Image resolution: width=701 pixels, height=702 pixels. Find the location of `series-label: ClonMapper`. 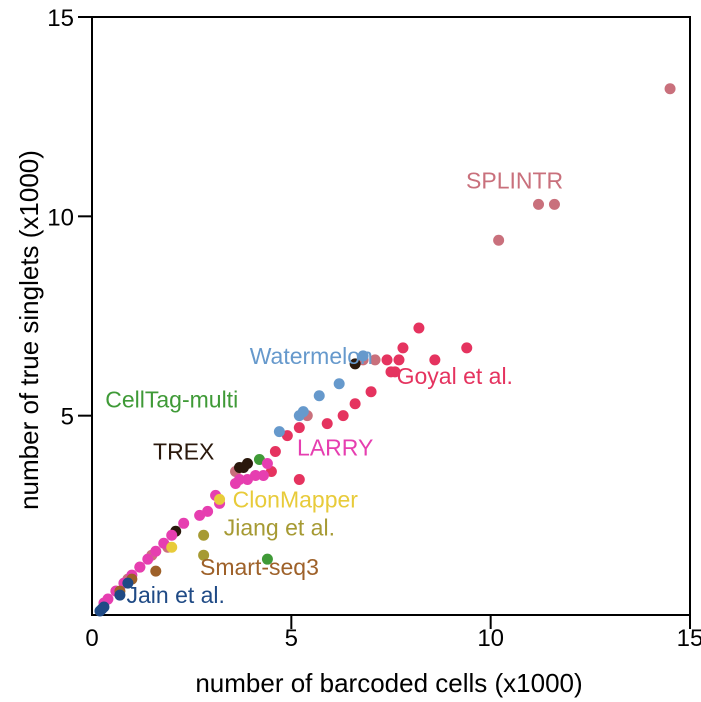

series-label: ClonMapper is located at coordinates (296, 499).